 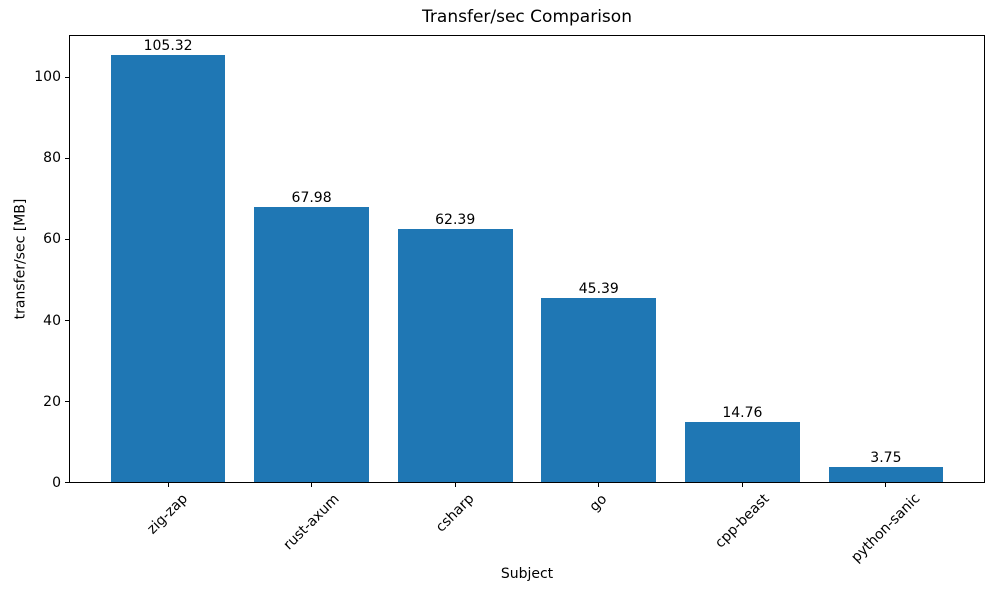 I want to click on bar-value-label: 62.39, so click(x=455, y=220).